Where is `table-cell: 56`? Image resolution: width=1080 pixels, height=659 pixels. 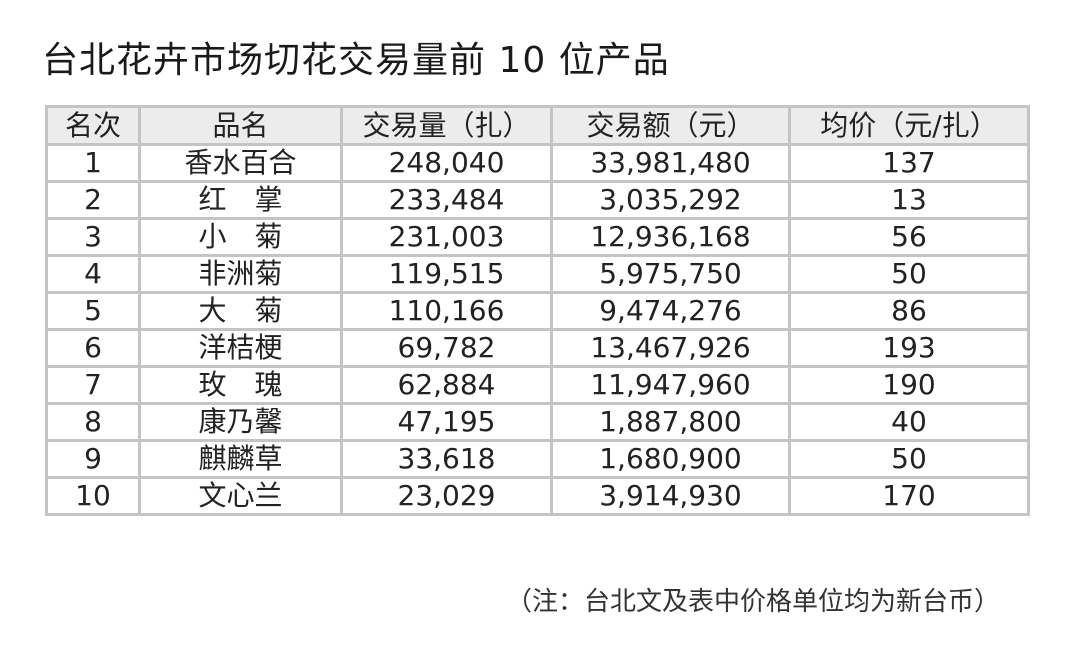
table-cell: 56 is located at coordinates (909, 237).